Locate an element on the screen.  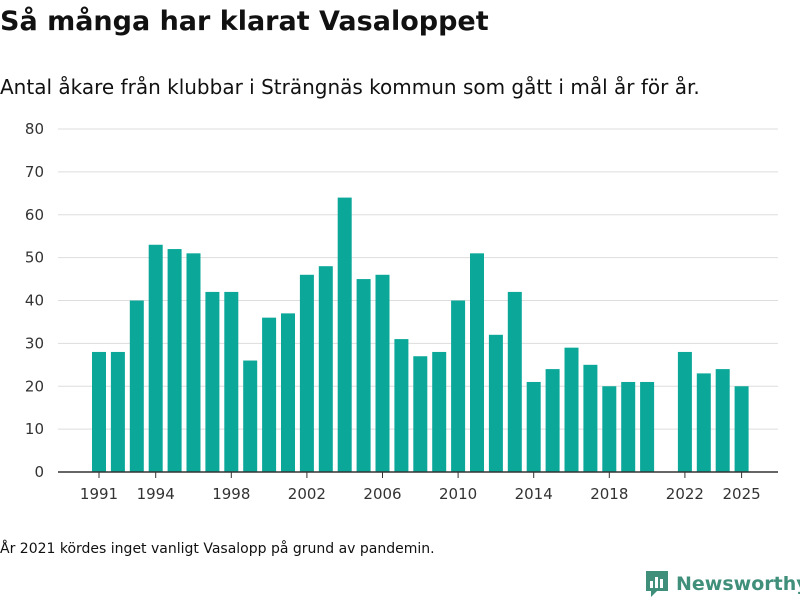
newsworthy-logo-icon is located at coordinates (657, 584).